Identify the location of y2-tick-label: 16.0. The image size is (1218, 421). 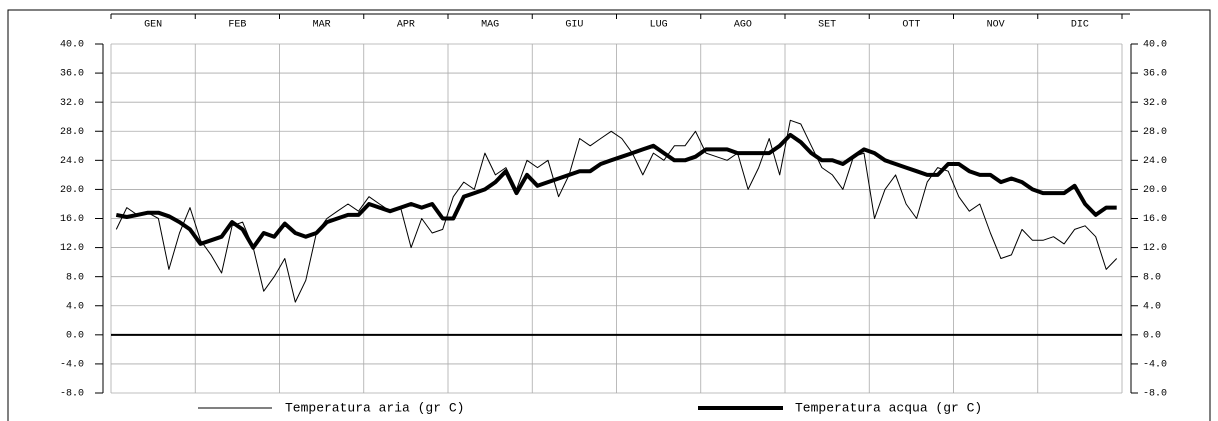
(1155, 219).